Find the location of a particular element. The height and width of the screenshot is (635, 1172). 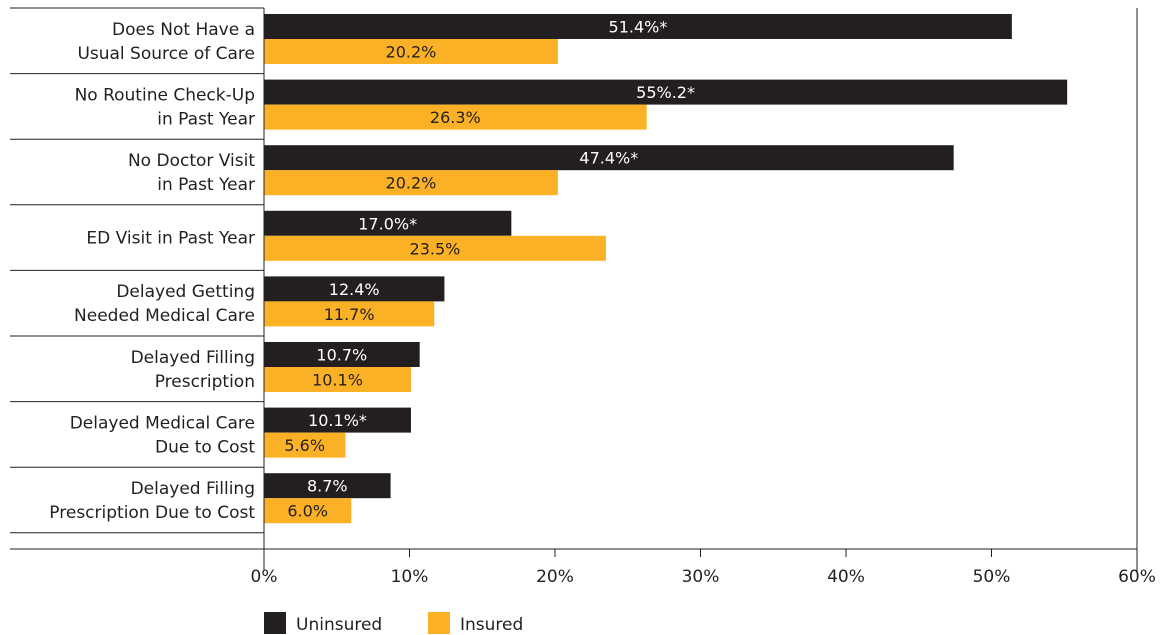

legend-label-insured: Insured is located at coordinates (491, 625).